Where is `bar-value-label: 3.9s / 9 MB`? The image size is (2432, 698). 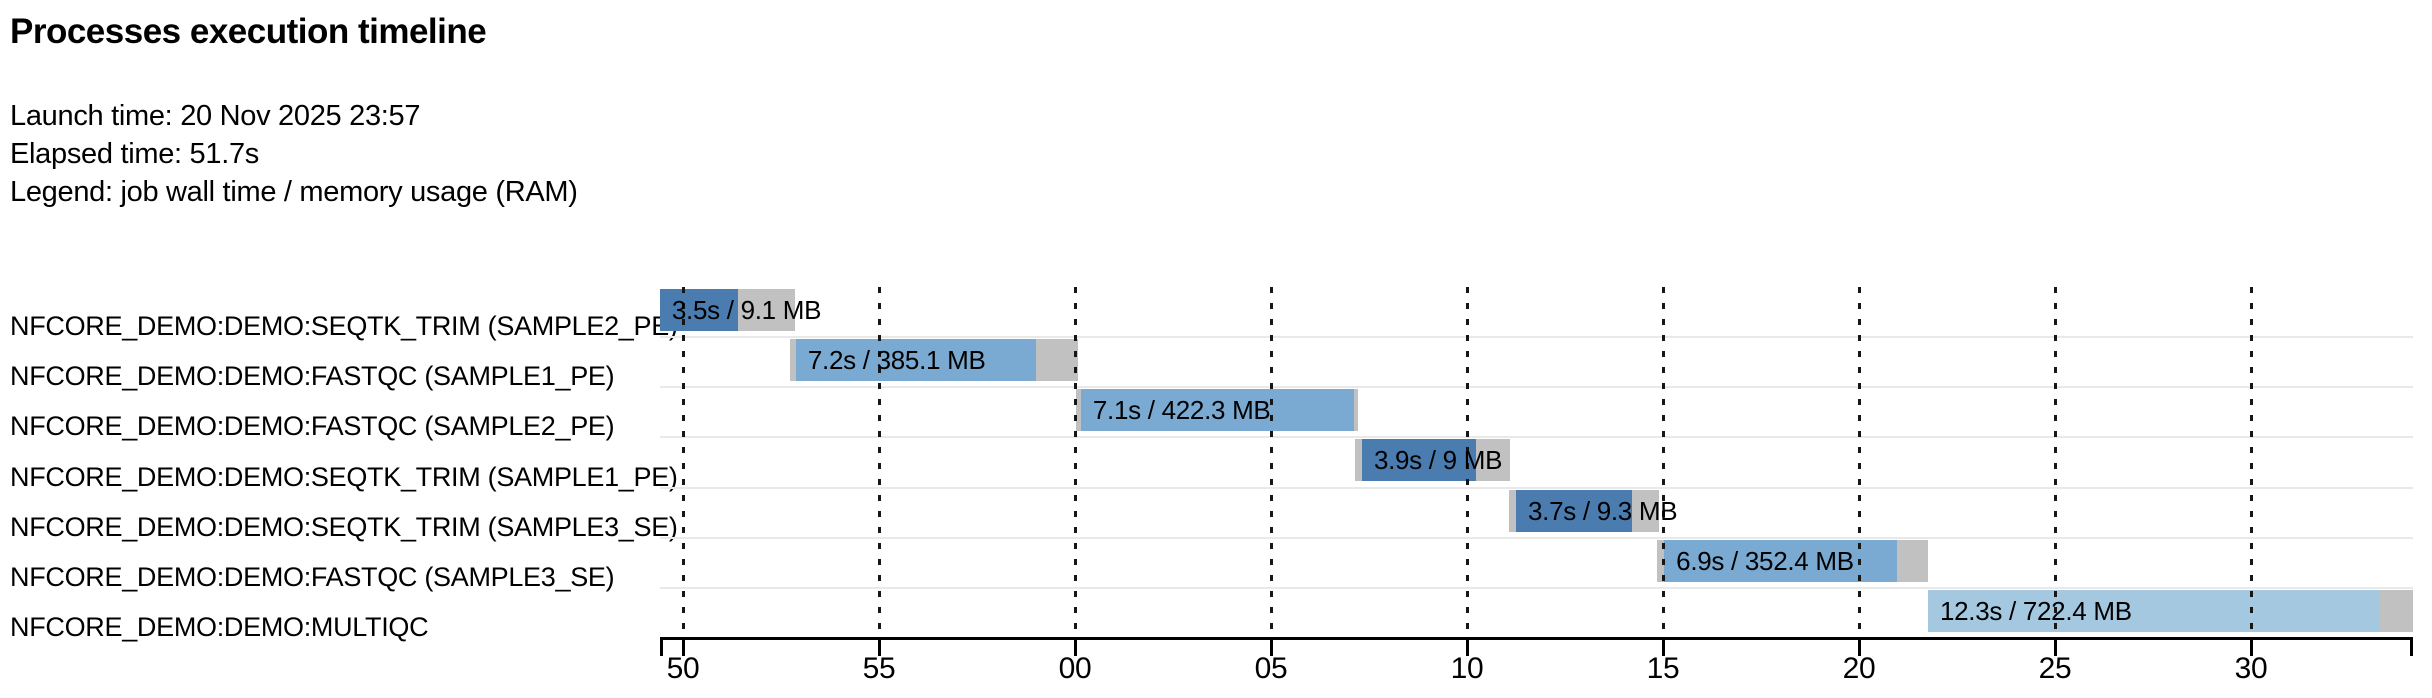 bar-value-label: 3.9s / 9 MB is located at coordinates (1438, 460).